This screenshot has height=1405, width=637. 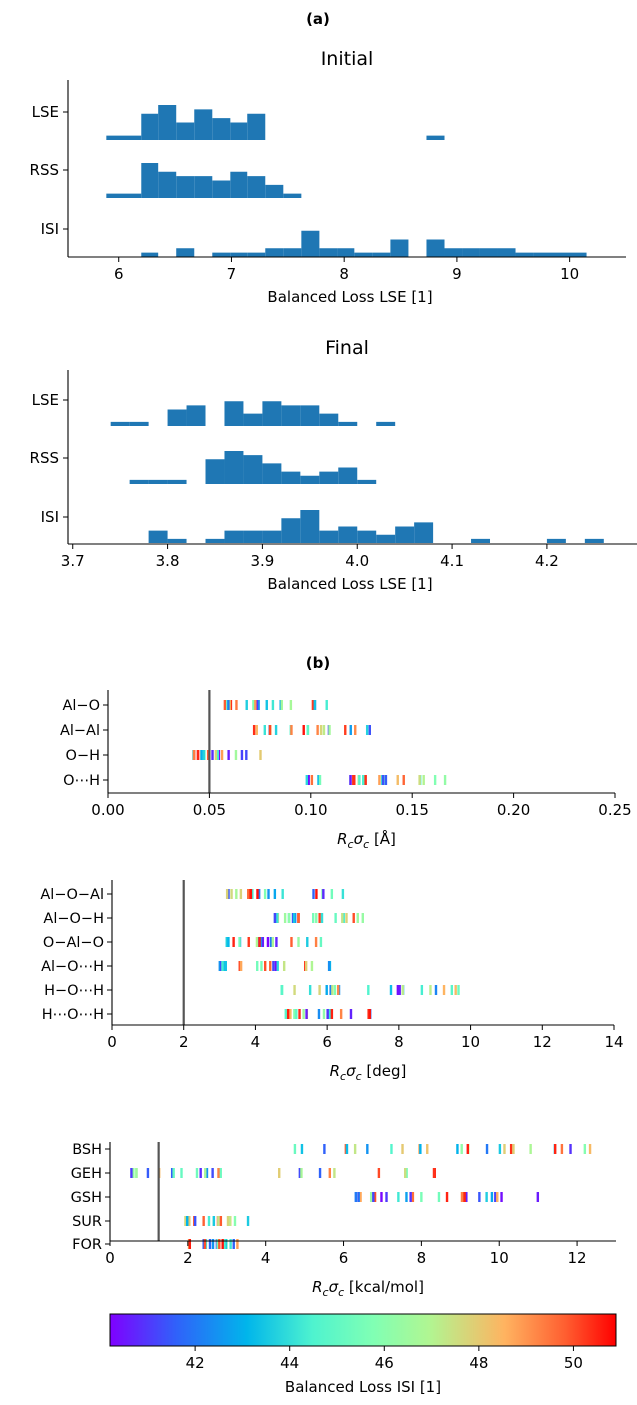 What do you see at coordinates (613, 1042) in the screenshot?
I see `angles-x-tick-label: 14` at bounding box center [613, 1042].